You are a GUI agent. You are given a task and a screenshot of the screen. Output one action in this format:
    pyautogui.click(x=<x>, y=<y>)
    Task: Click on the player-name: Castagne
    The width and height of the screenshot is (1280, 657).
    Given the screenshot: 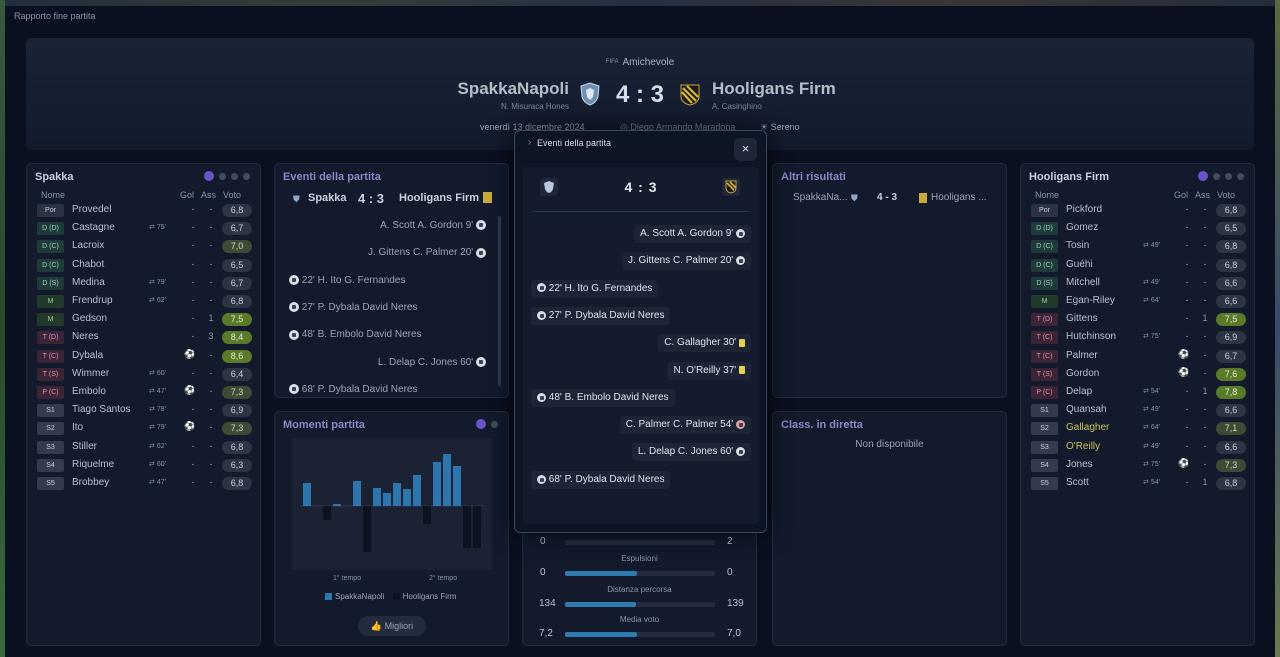 What is the action you would take?
    pyautogui.click(x=93, y=228)
    